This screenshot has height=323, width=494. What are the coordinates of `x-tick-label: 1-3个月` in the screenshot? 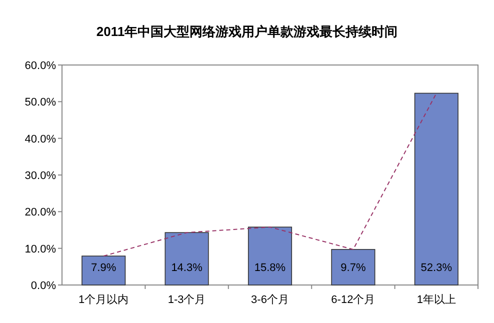 It's located at (187, 300).